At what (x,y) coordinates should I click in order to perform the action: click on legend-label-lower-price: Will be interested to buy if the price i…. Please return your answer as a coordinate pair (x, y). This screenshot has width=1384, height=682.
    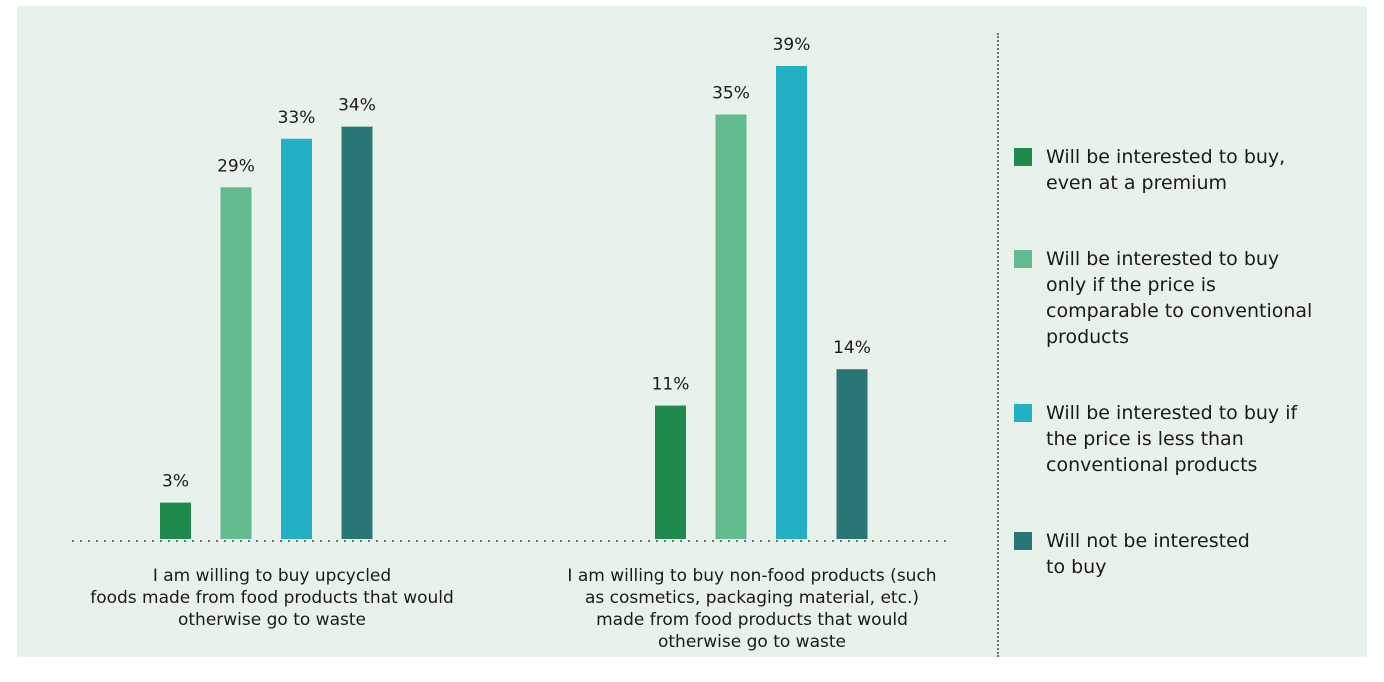
    Looking at the image, I should click on (1172, 439).